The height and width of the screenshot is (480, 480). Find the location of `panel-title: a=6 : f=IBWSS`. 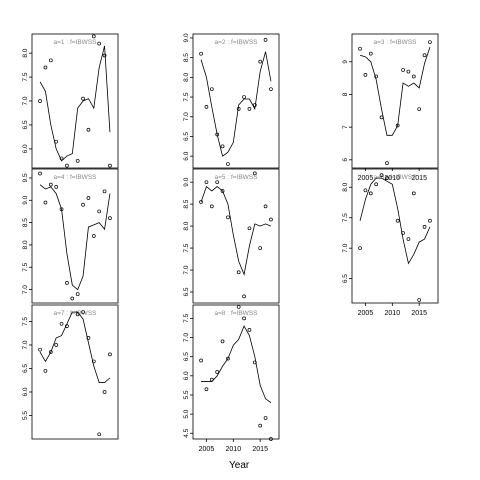

panel-title: a=6 : f=IBWSS is located at coordinates (396, 177).